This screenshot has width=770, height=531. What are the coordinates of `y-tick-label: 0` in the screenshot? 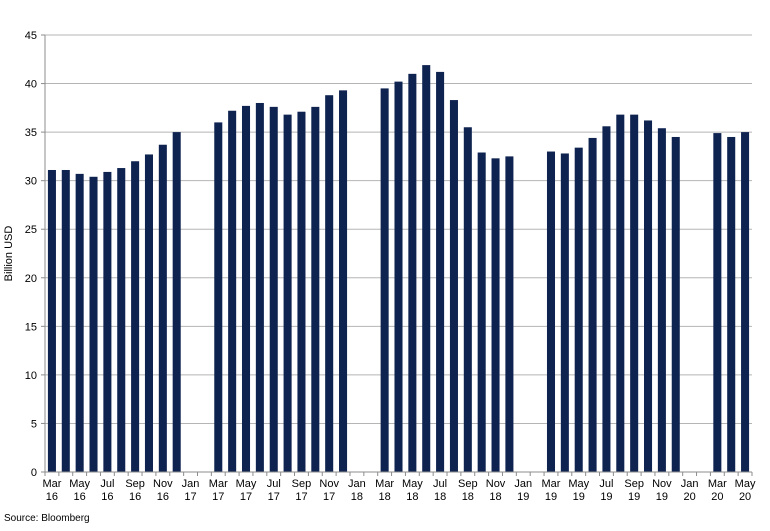 It's located at (34, 473).